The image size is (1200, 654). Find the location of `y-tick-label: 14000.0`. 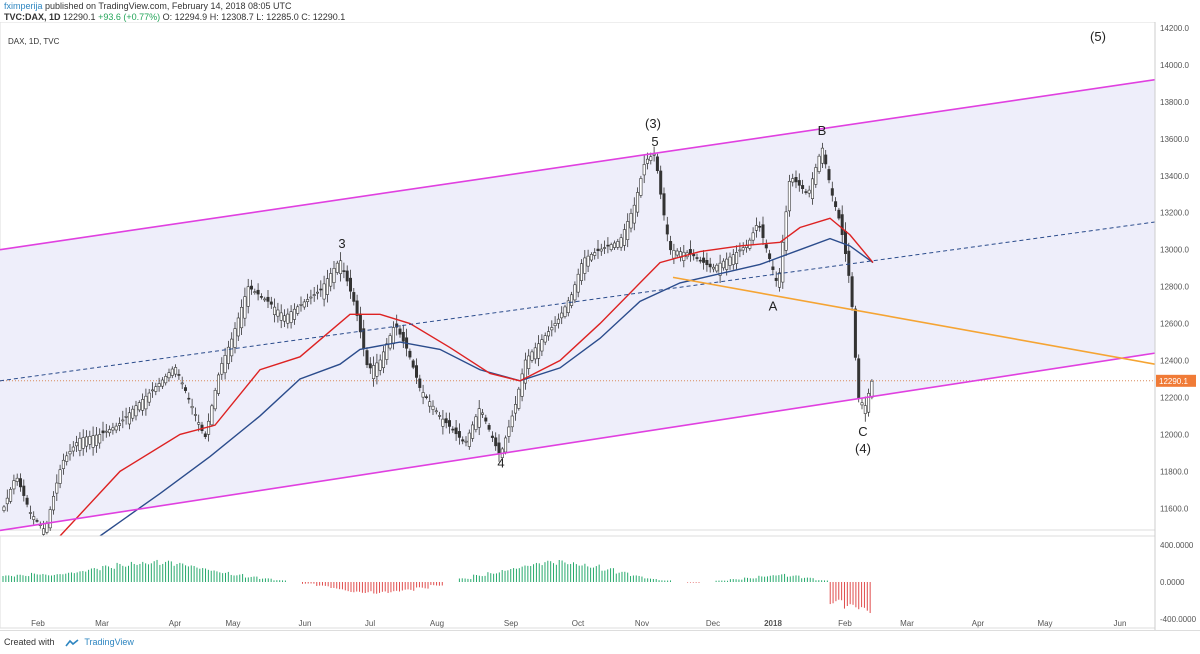

y-tick-label: 14000.0 is located at coordinates (1174, 65).